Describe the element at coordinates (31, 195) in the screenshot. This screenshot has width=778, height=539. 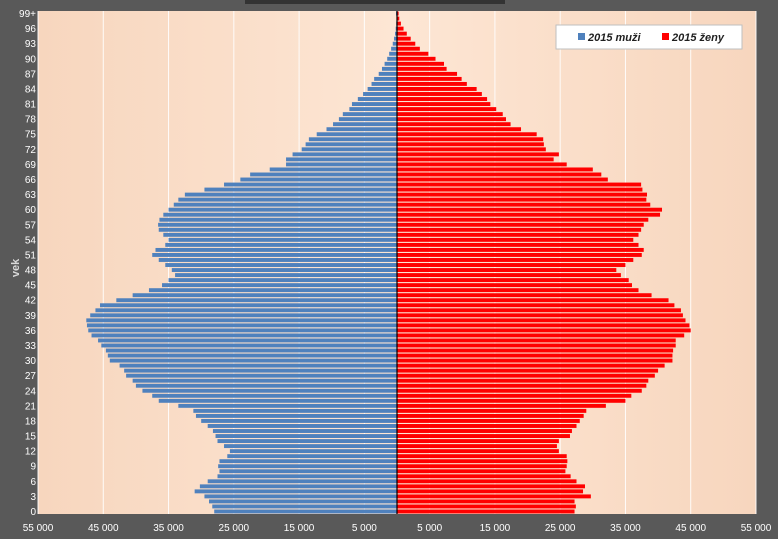
I see `y-tick-label: 63` at that location.